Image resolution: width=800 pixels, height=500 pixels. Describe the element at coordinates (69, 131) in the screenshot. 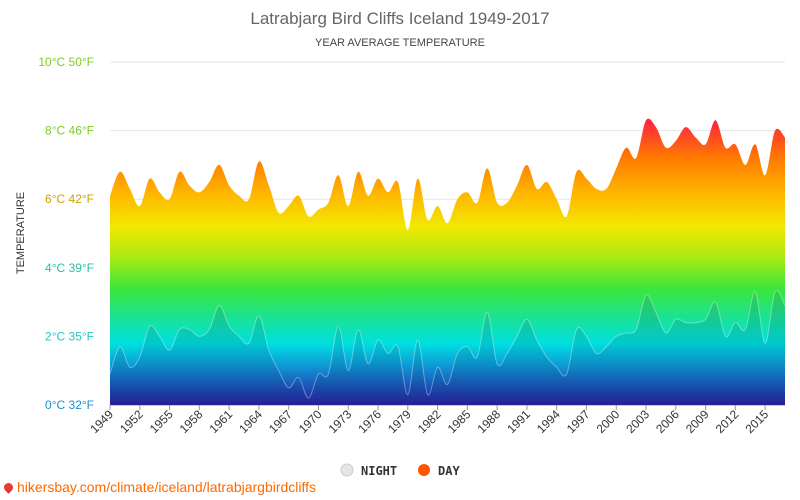

I see `y-tick-label: 8°C 46°F` at that location.